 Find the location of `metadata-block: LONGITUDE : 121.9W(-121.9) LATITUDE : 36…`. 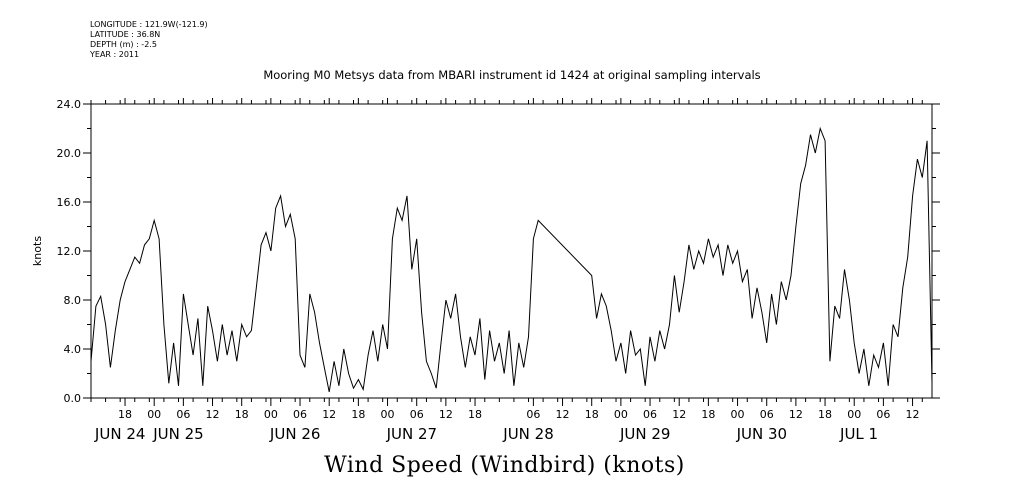

metadata-block: LONGITUDE : 121.9W(-121.9) LATITUDE : 36… is located at coordinates (149, 40).